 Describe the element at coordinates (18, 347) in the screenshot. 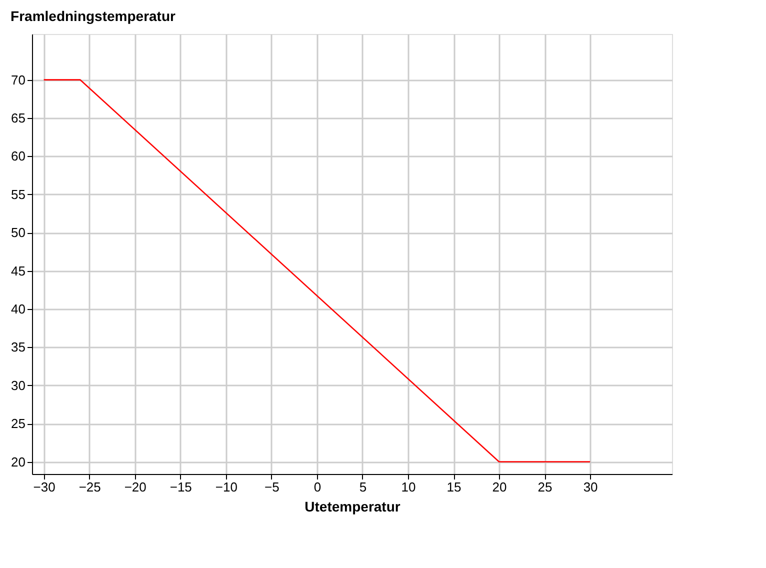

I see `y-tick-label: 35` at that location.